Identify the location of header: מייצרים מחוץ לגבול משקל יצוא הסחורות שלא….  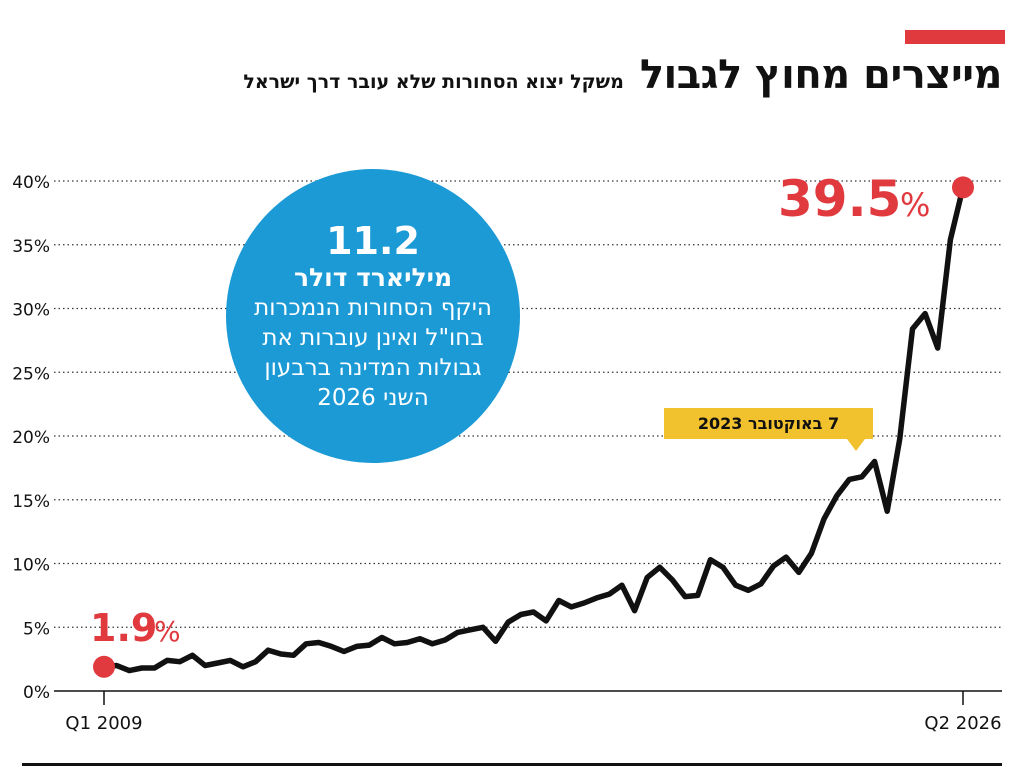
(622, 75).